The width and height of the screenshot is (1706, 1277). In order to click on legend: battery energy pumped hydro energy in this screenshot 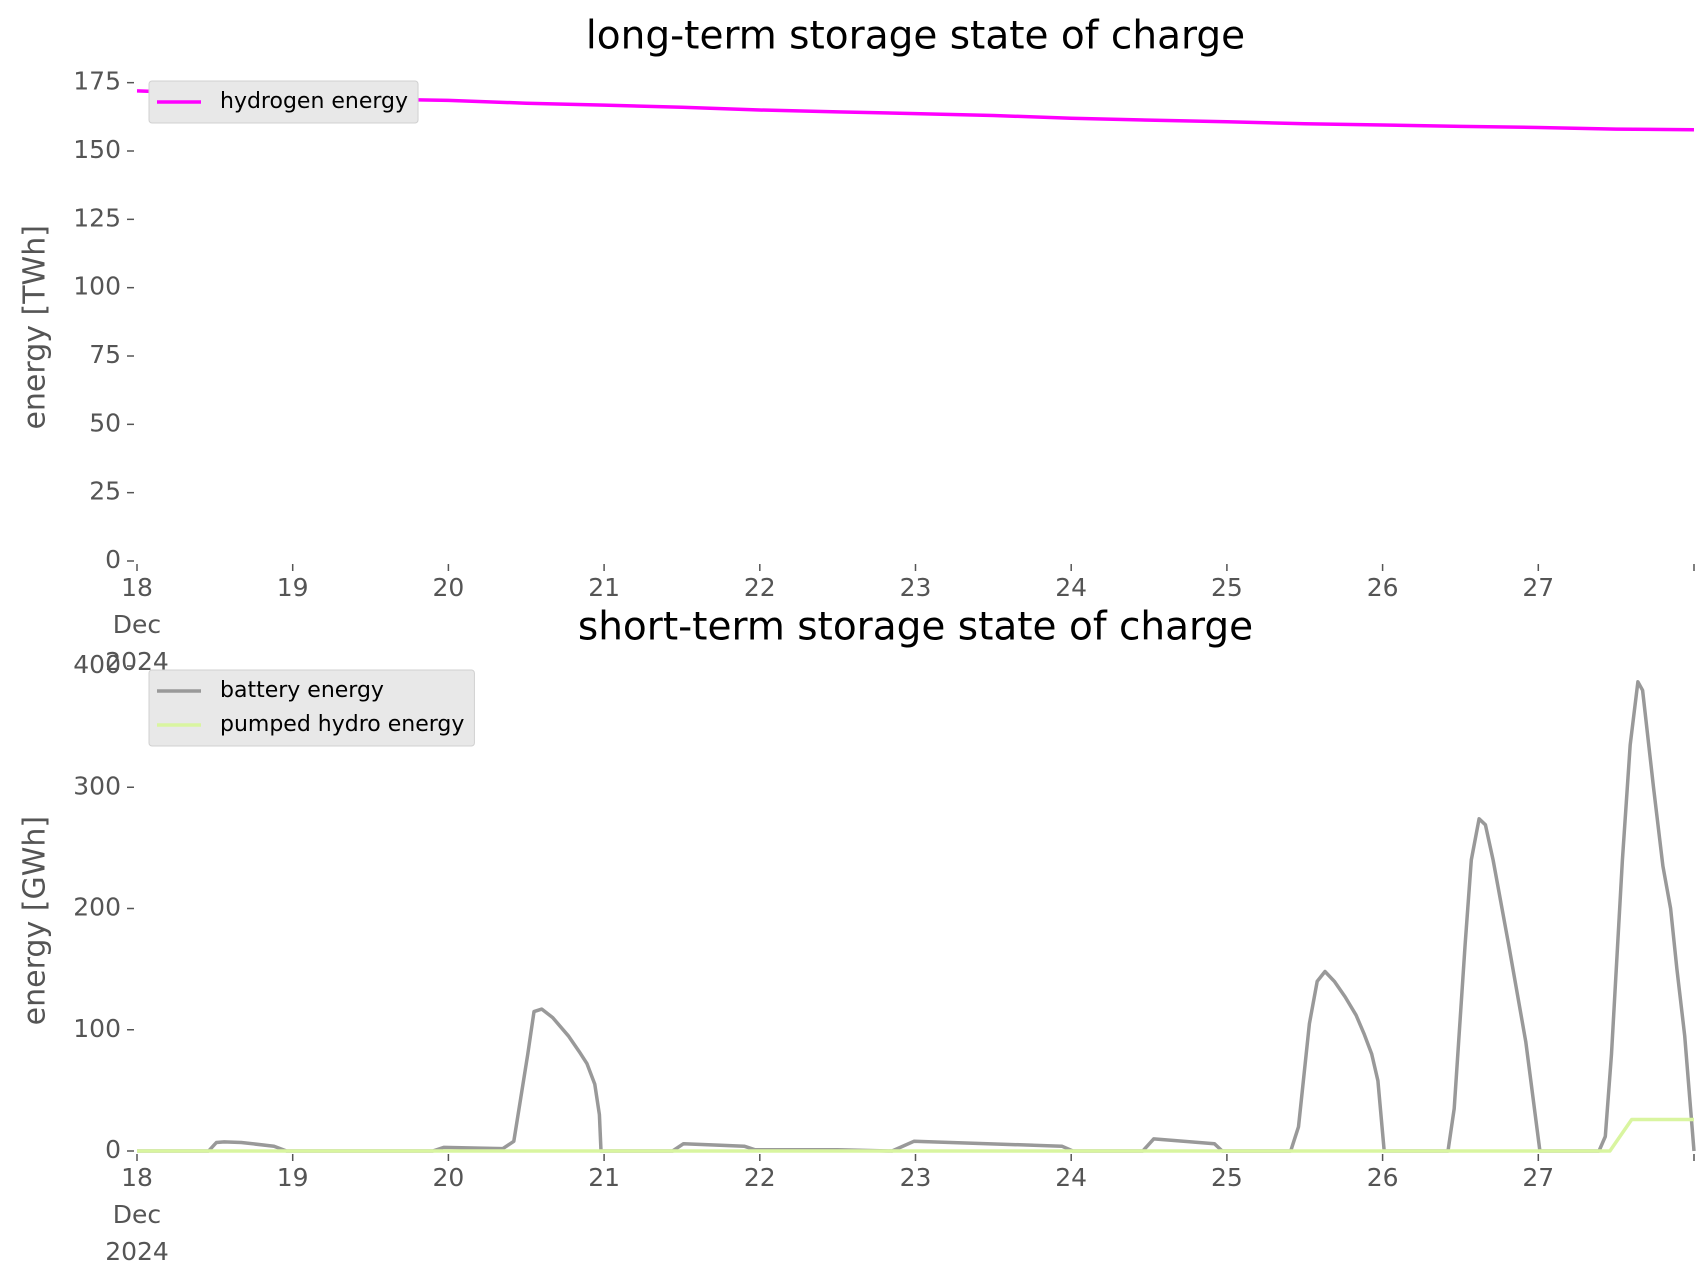, I will do `click(311, 708)`.